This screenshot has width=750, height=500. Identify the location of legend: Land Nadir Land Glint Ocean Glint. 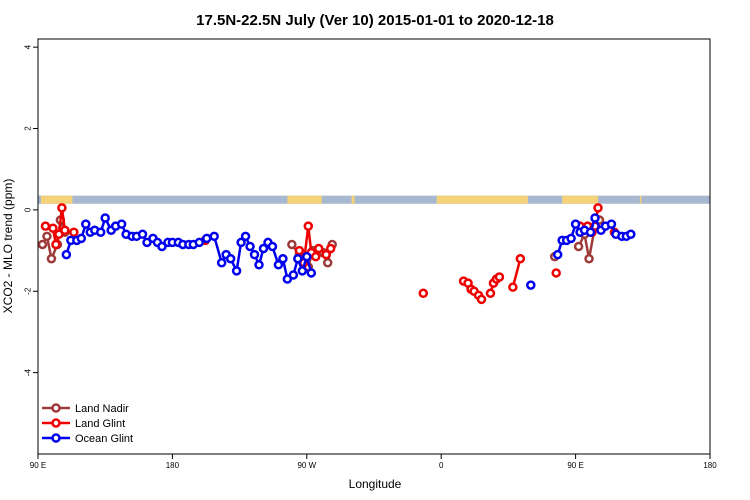
(87, 424).